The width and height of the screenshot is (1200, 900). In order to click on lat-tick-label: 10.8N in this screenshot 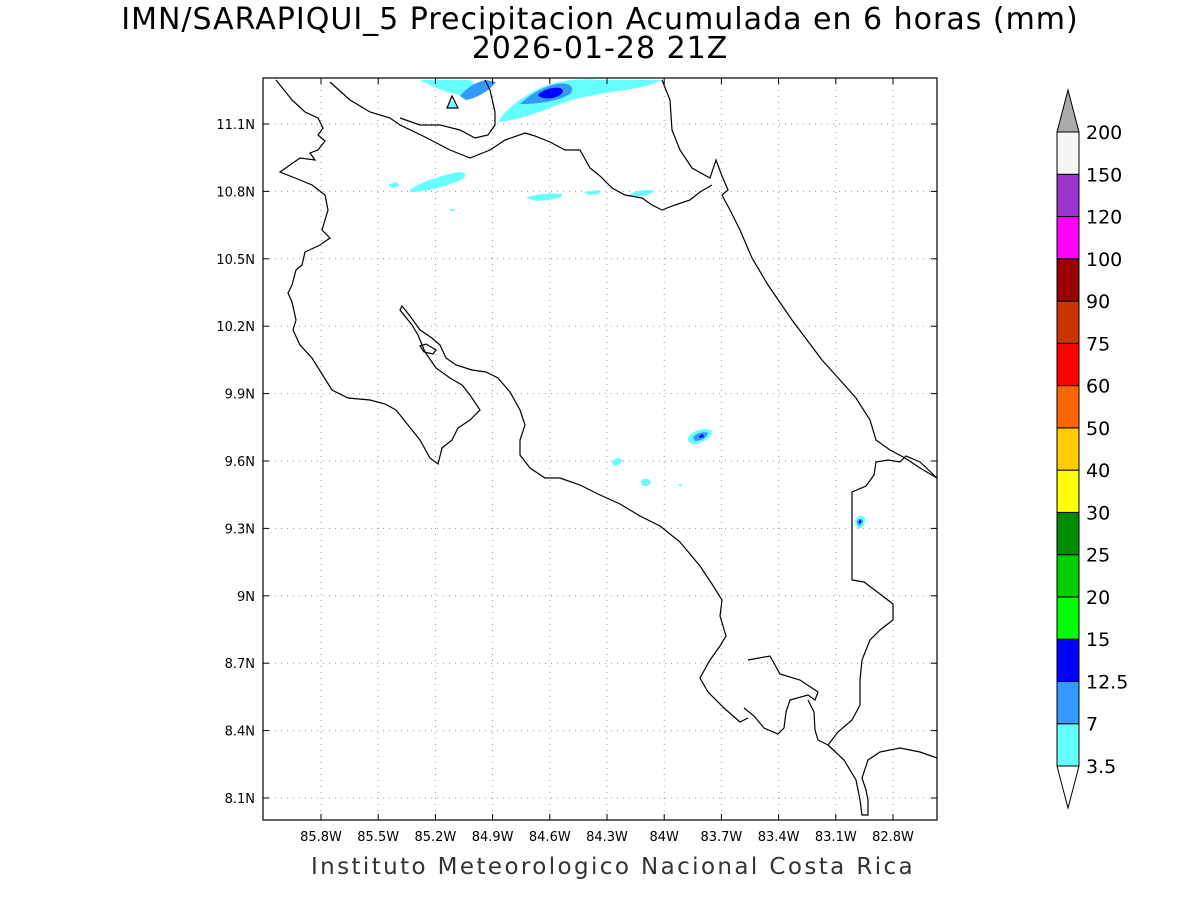, I will do `click(235, 192)`.